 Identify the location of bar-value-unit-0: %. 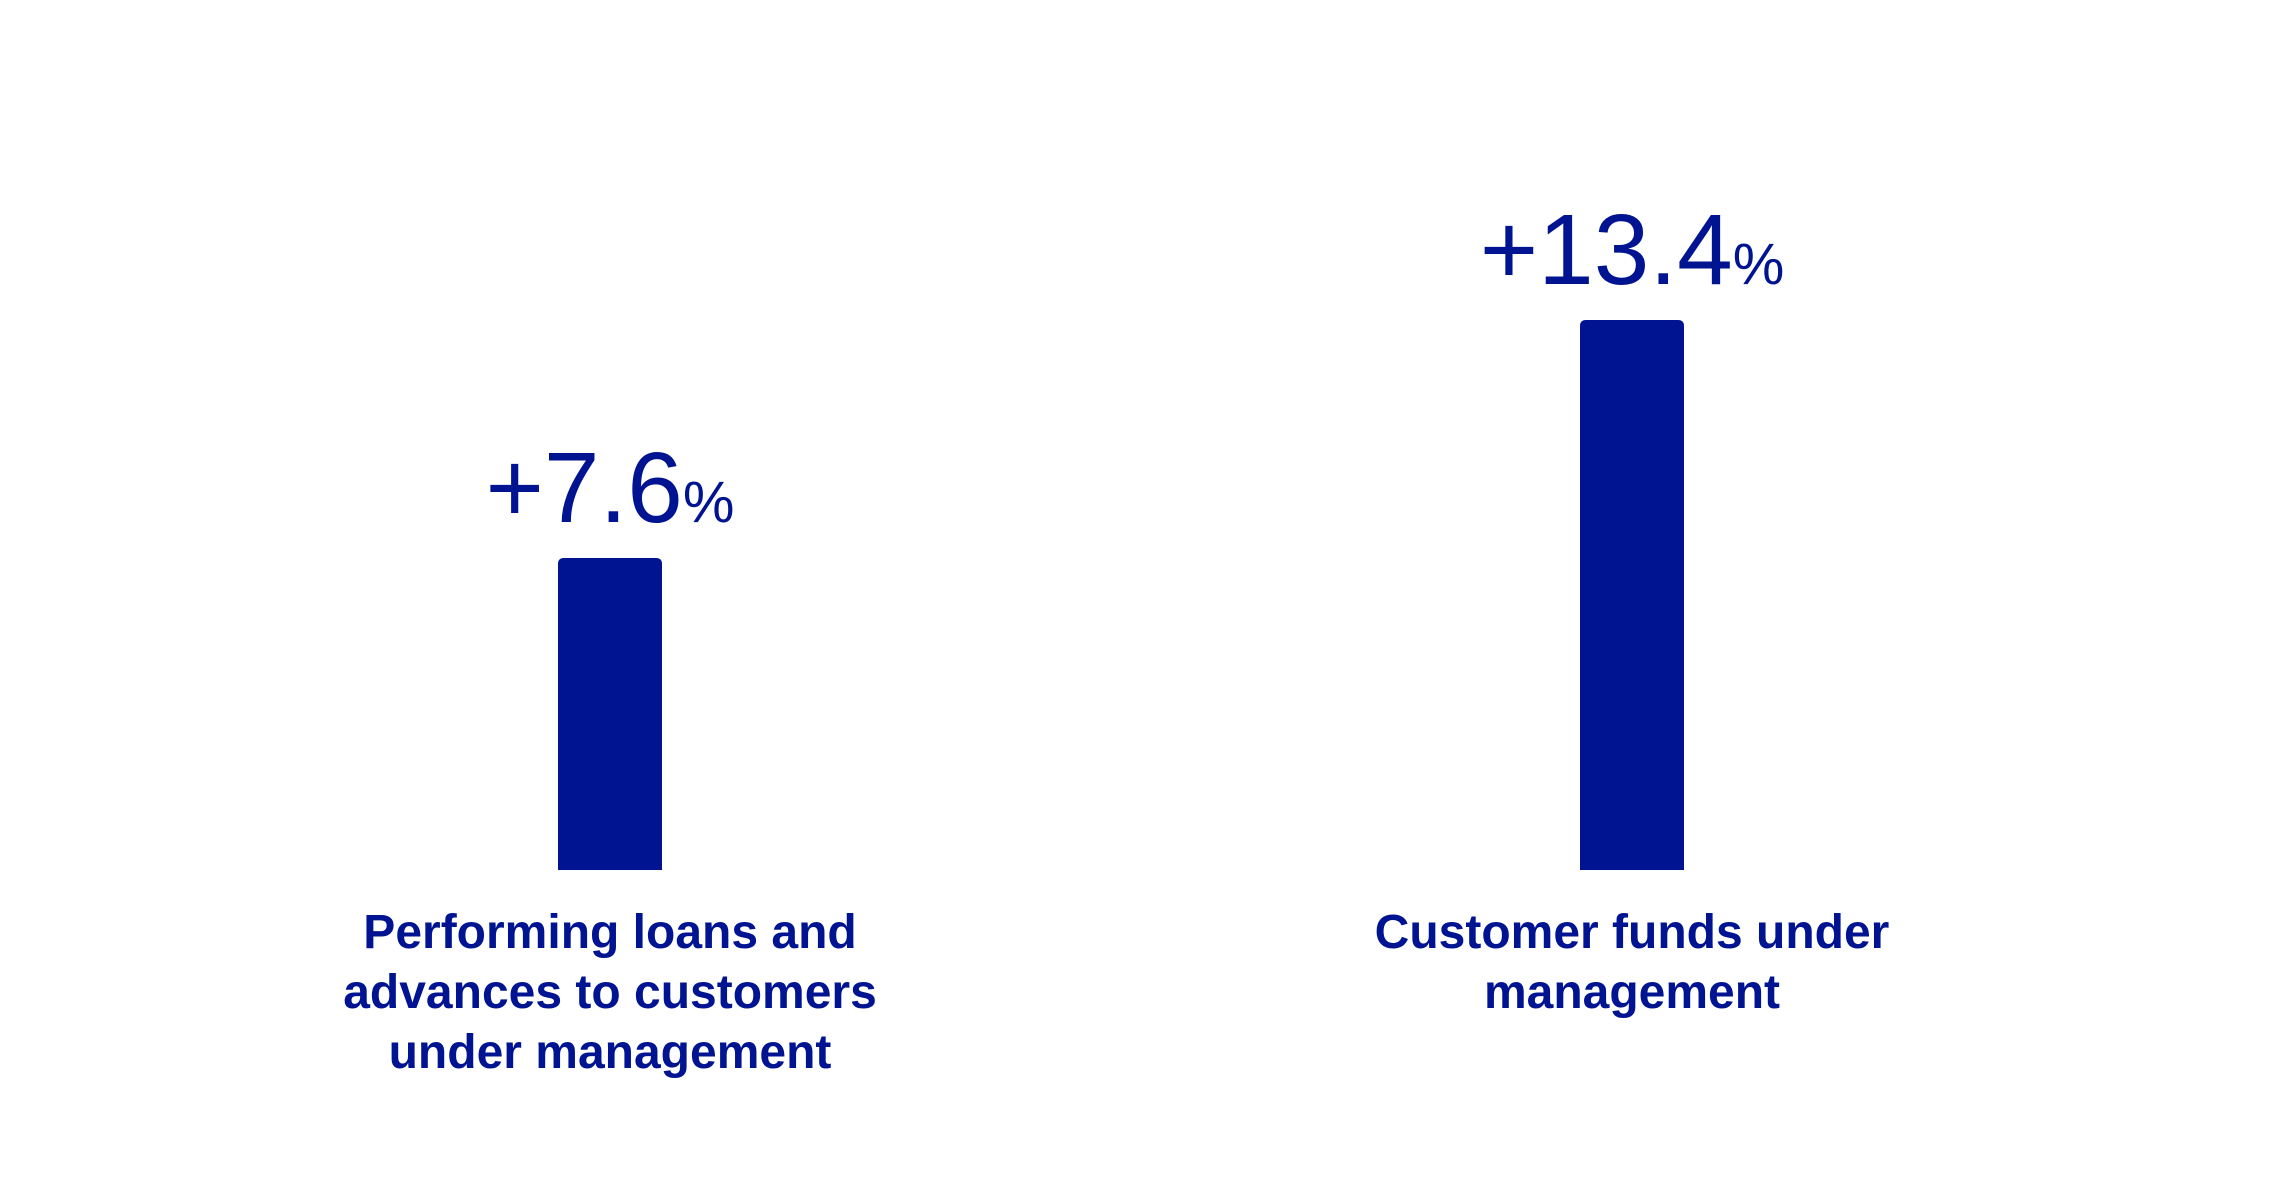
(709, 502).